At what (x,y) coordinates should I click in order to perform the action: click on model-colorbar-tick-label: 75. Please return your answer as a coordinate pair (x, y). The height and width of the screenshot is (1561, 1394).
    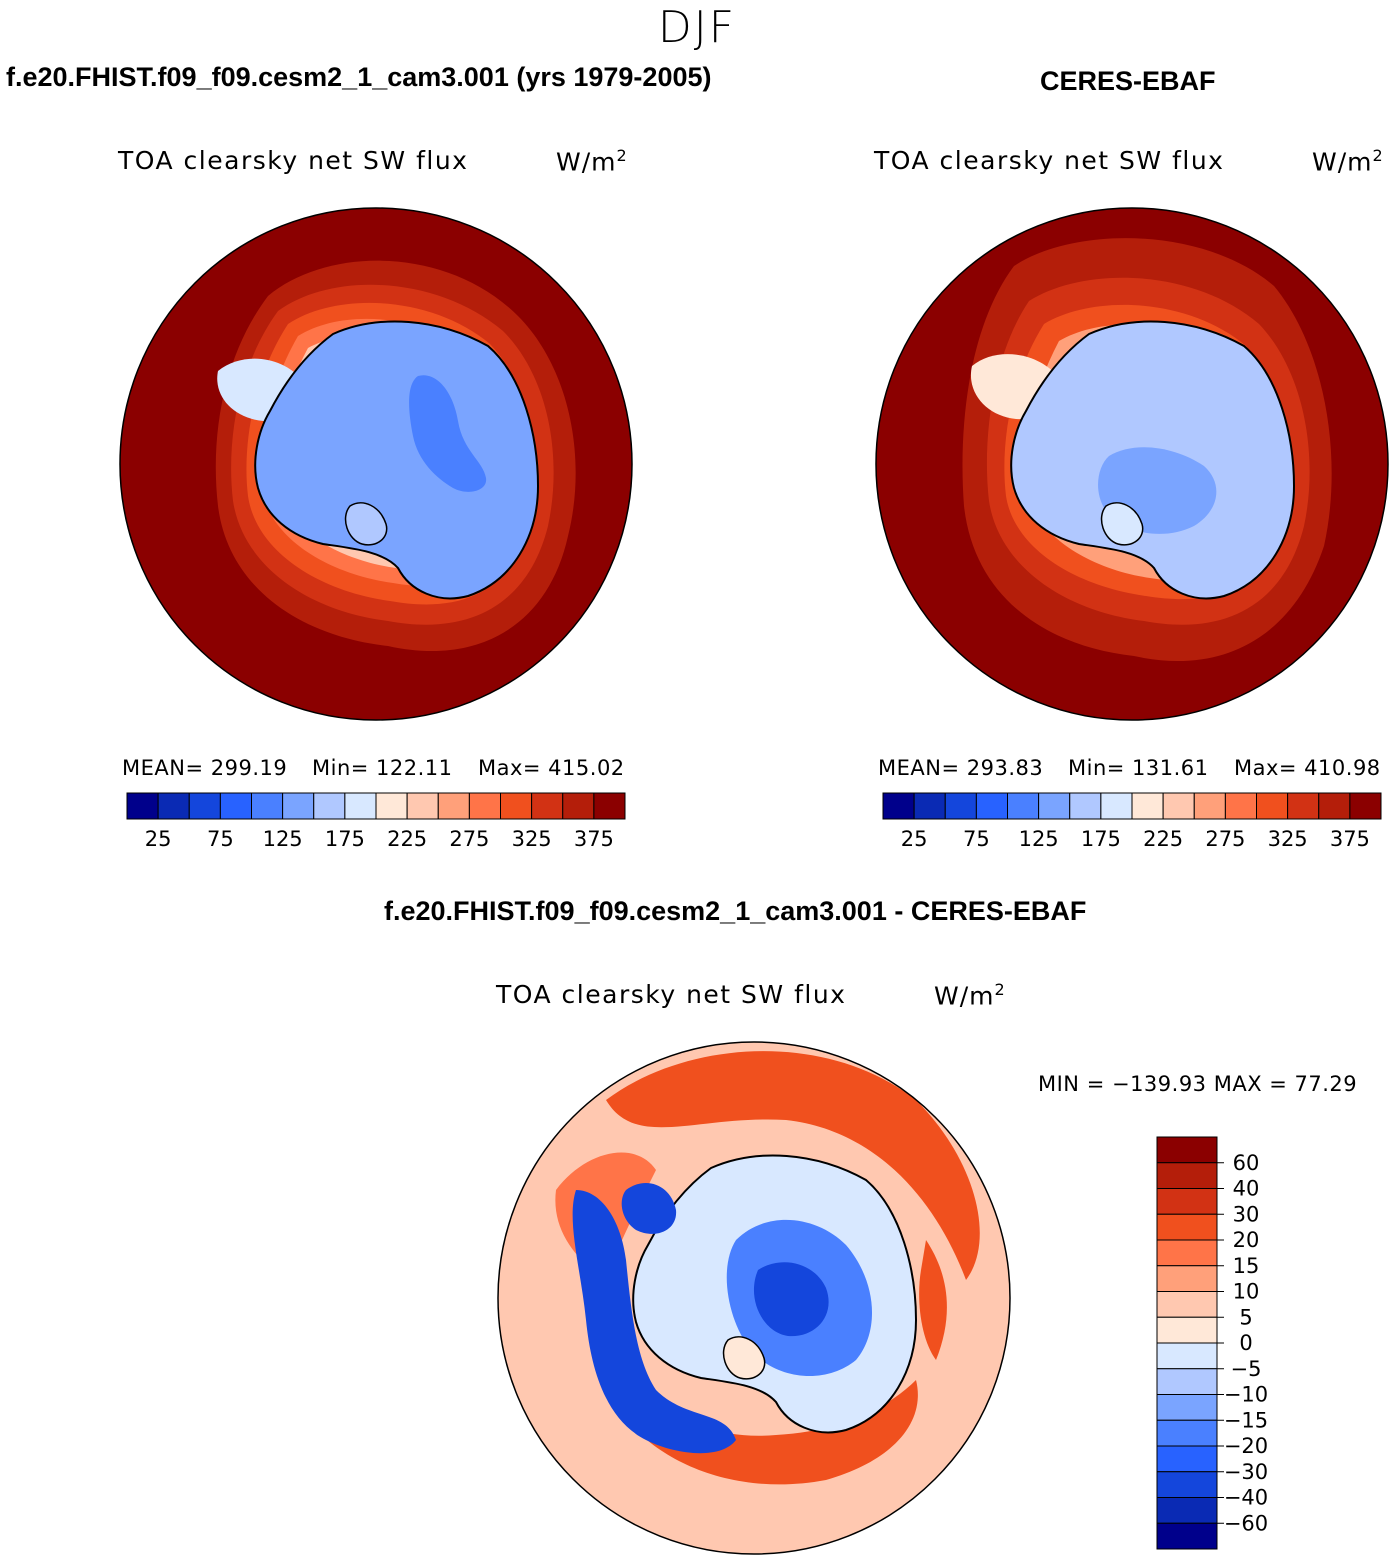
    Looking at the image, I should click on (220, 839).